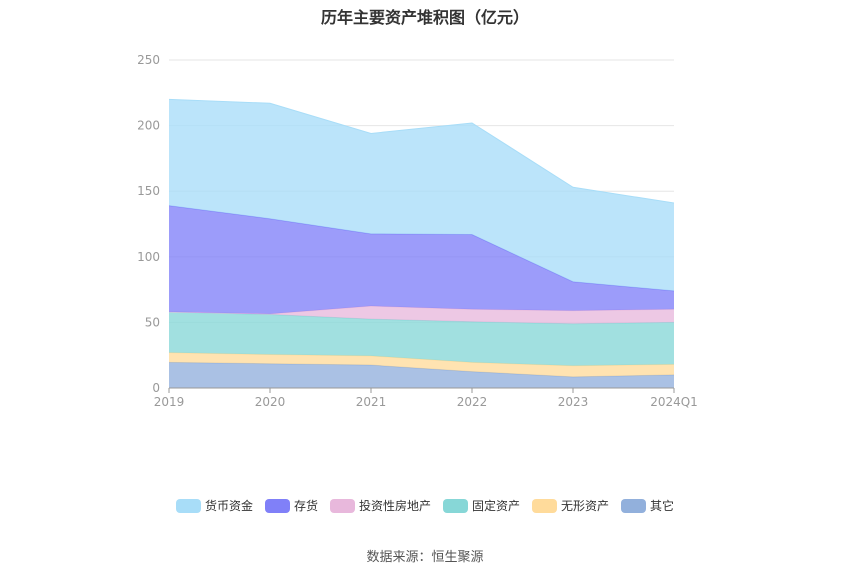 This screenshot has width=850, height=575. Describe the element at coordinates (148, 257) in the screenshot. I see `y-tick-label: 100` at that location.